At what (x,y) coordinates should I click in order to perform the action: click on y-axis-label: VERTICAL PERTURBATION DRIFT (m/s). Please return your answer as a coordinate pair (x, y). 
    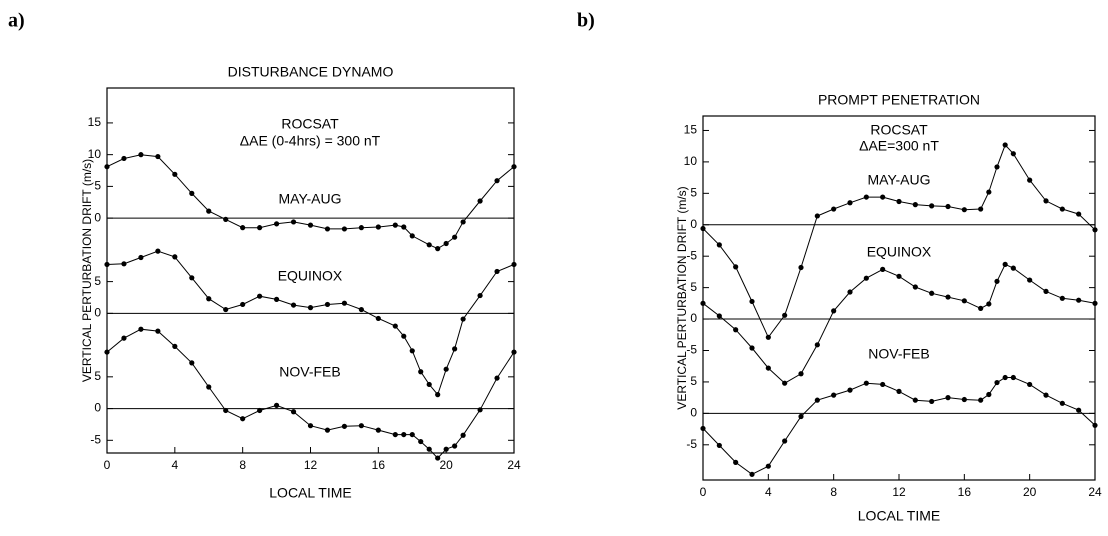
    Looking at the image, I should click on (87, 270).